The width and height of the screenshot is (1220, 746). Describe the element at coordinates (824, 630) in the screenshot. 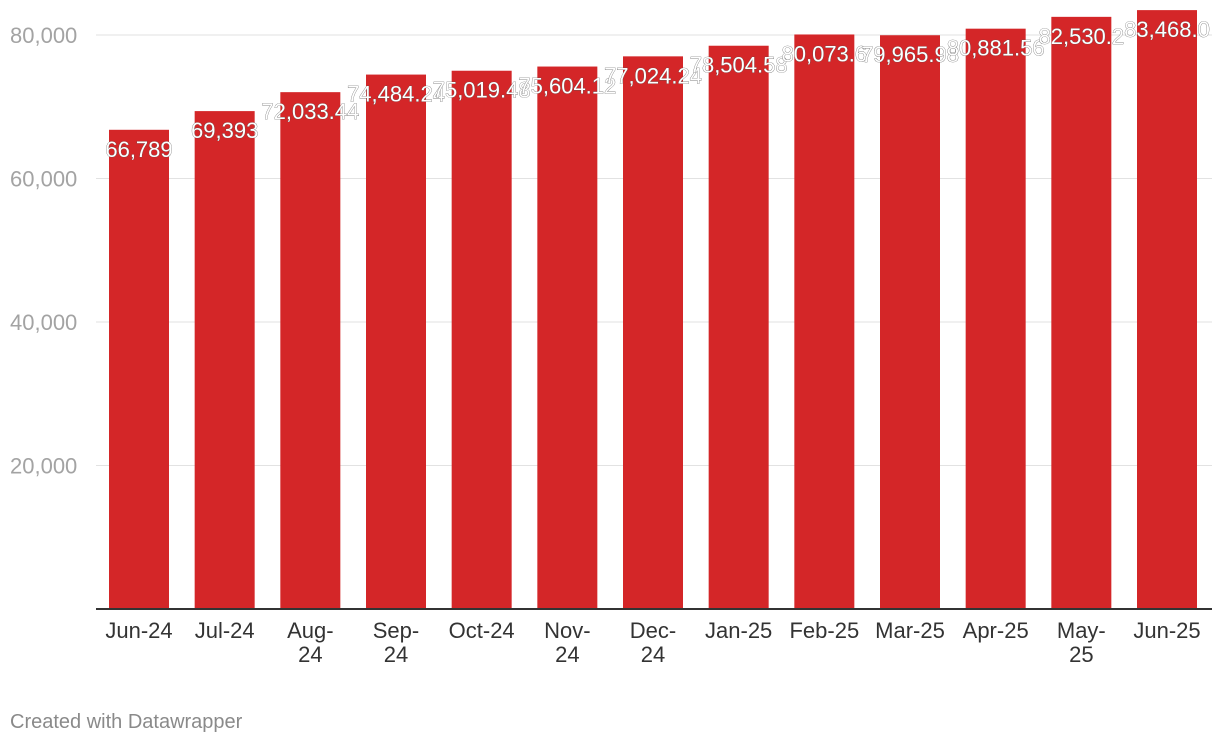

I see `x-tick-label: Feb-25` at that location.